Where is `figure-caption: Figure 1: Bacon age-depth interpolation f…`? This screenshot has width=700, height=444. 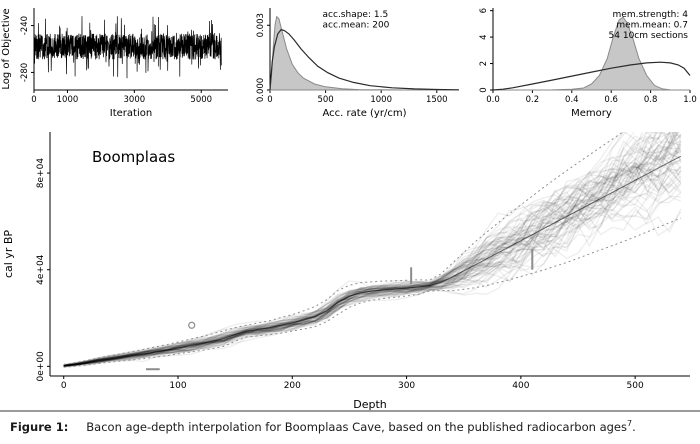 figure-caption: Figure 1: Bacon age-depth interpolation f… is located at coordinates (350, 422).